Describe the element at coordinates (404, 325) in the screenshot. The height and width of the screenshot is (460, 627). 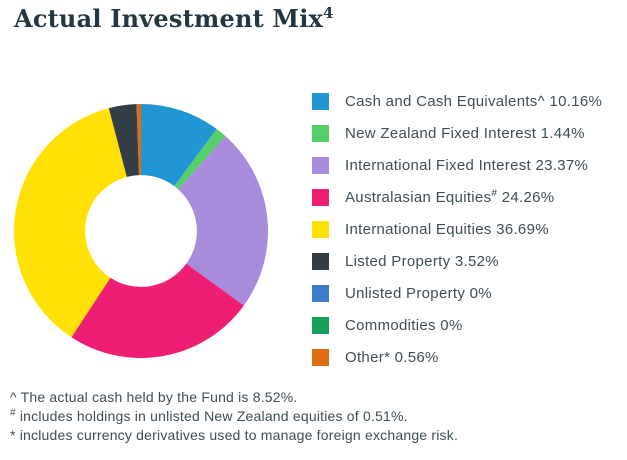
I see `legend-label: Commodities 0%` at that location.